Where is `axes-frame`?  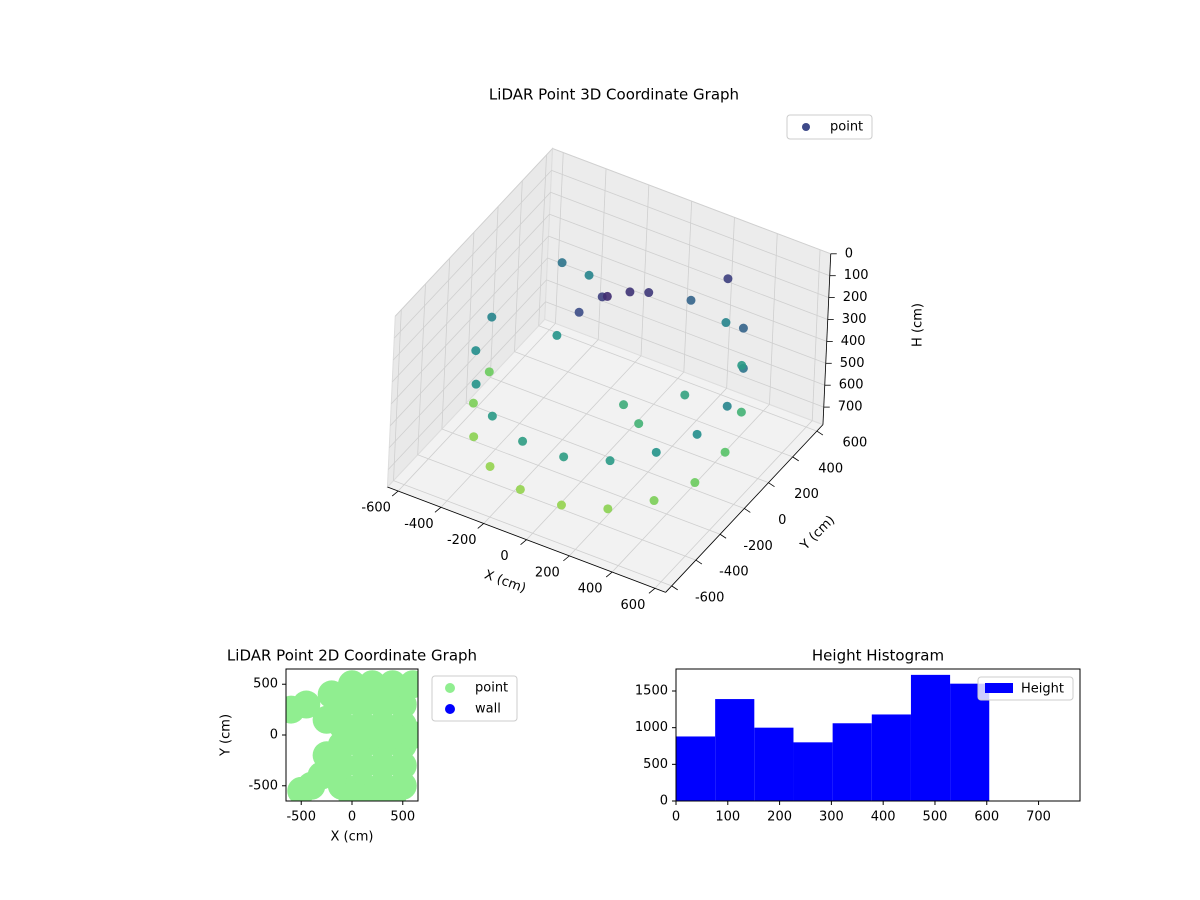 axes-frame is located at coordinates (878, 735).